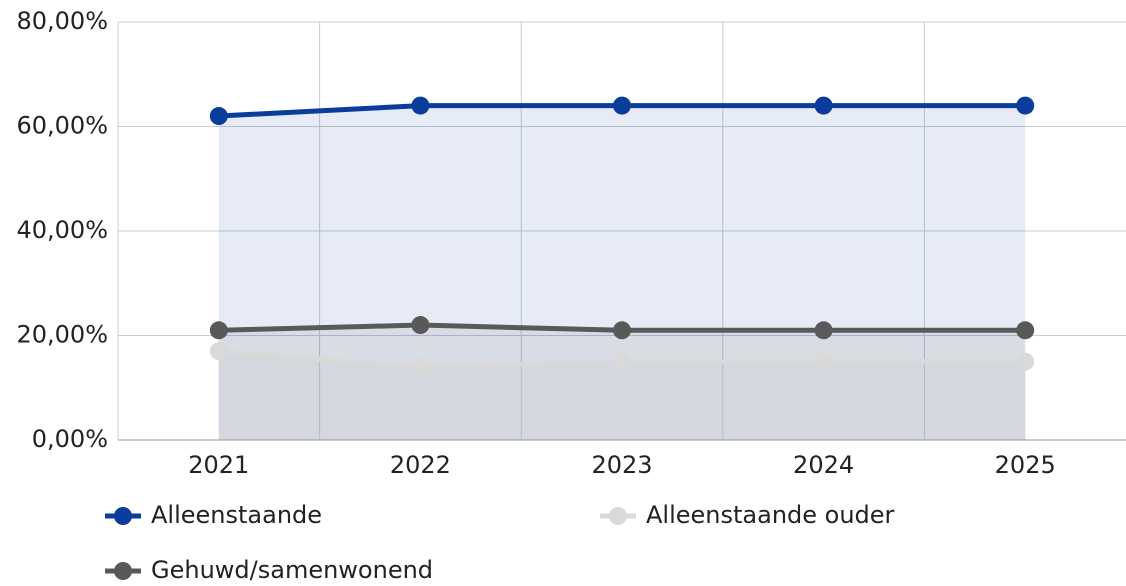 The width and height of the screenshot is (1126, 586). I want to click on y-tick-label: 60,00%, so click(62, 126).